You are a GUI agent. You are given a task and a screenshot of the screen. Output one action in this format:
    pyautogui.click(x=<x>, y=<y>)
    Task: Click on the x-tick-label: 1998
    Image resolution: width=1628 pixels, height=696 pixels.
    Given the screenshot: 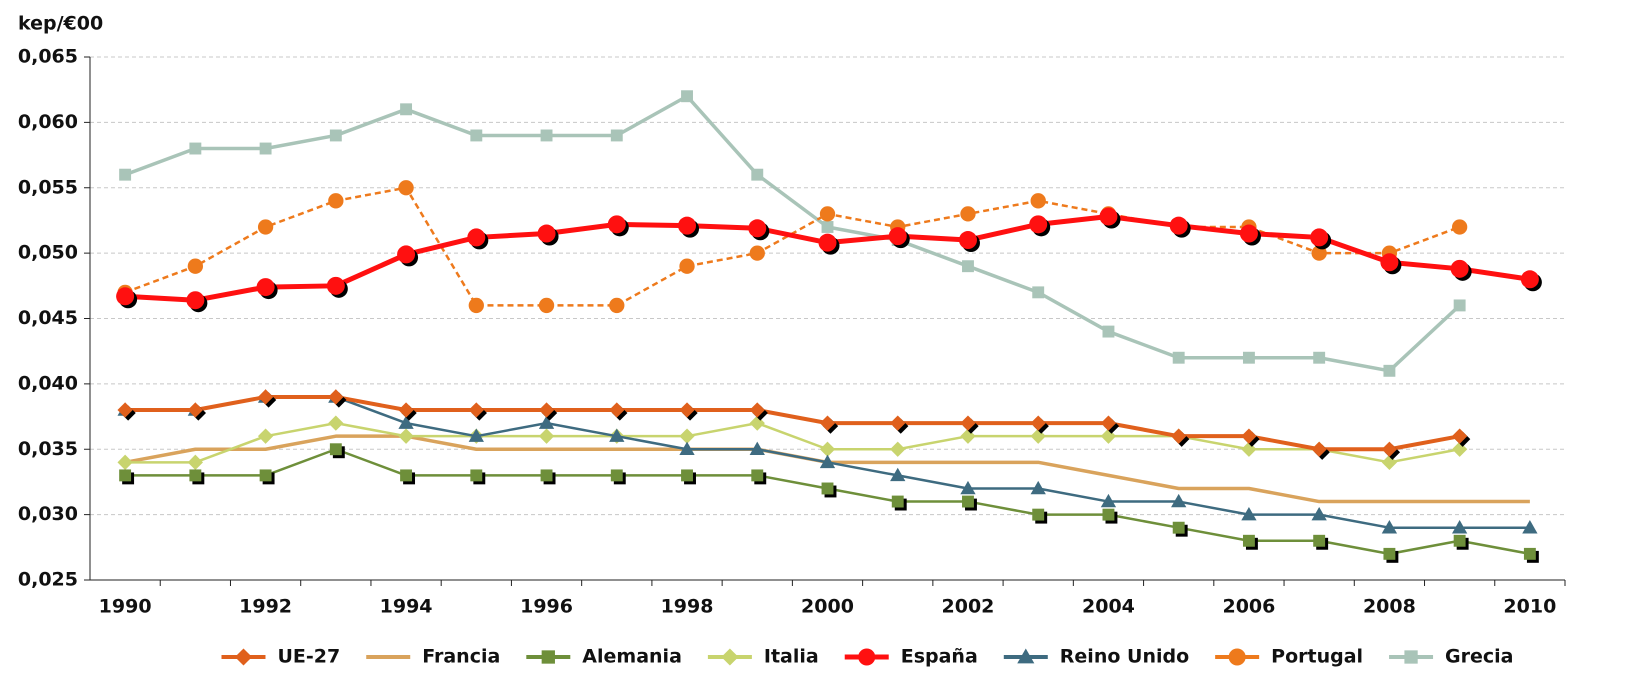 What is the action you would take?
    pyautogui.click(x=687, y=607)
    